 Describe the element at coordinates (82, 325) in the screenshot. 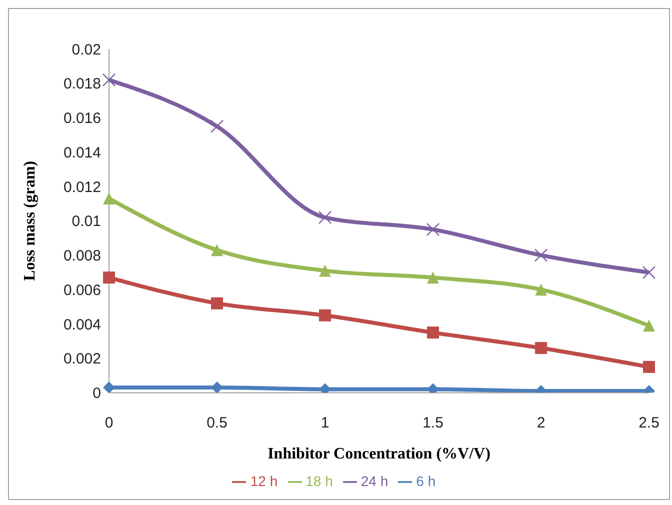

I see `y-tick-label: 0.004` at that location.